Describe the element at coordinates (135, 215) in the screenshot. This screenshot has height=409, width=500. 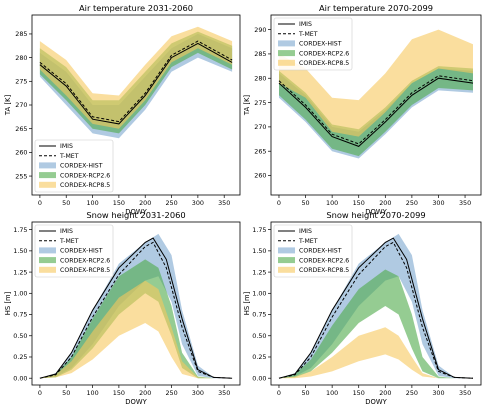
I see `chart-title: Snow height 2031-2060` at that location.